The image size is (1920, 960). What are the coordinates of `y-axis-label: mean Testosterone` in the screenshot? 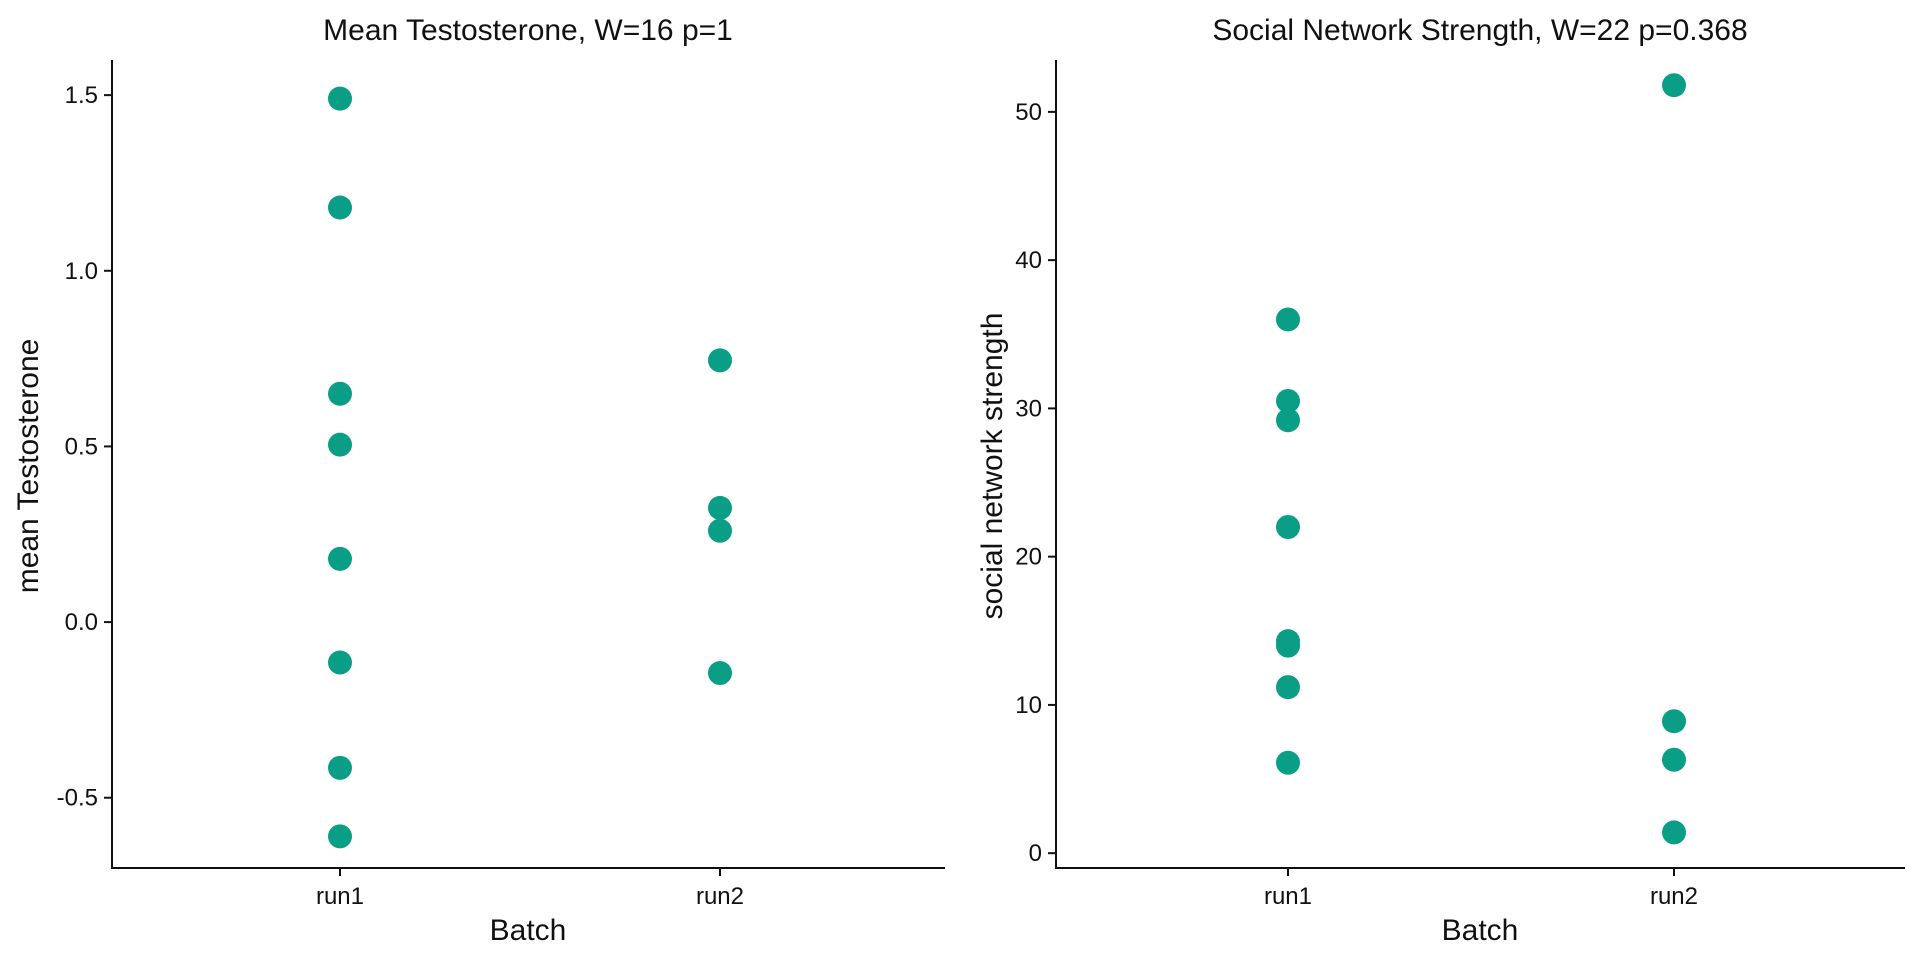 It's located at (28, 466).